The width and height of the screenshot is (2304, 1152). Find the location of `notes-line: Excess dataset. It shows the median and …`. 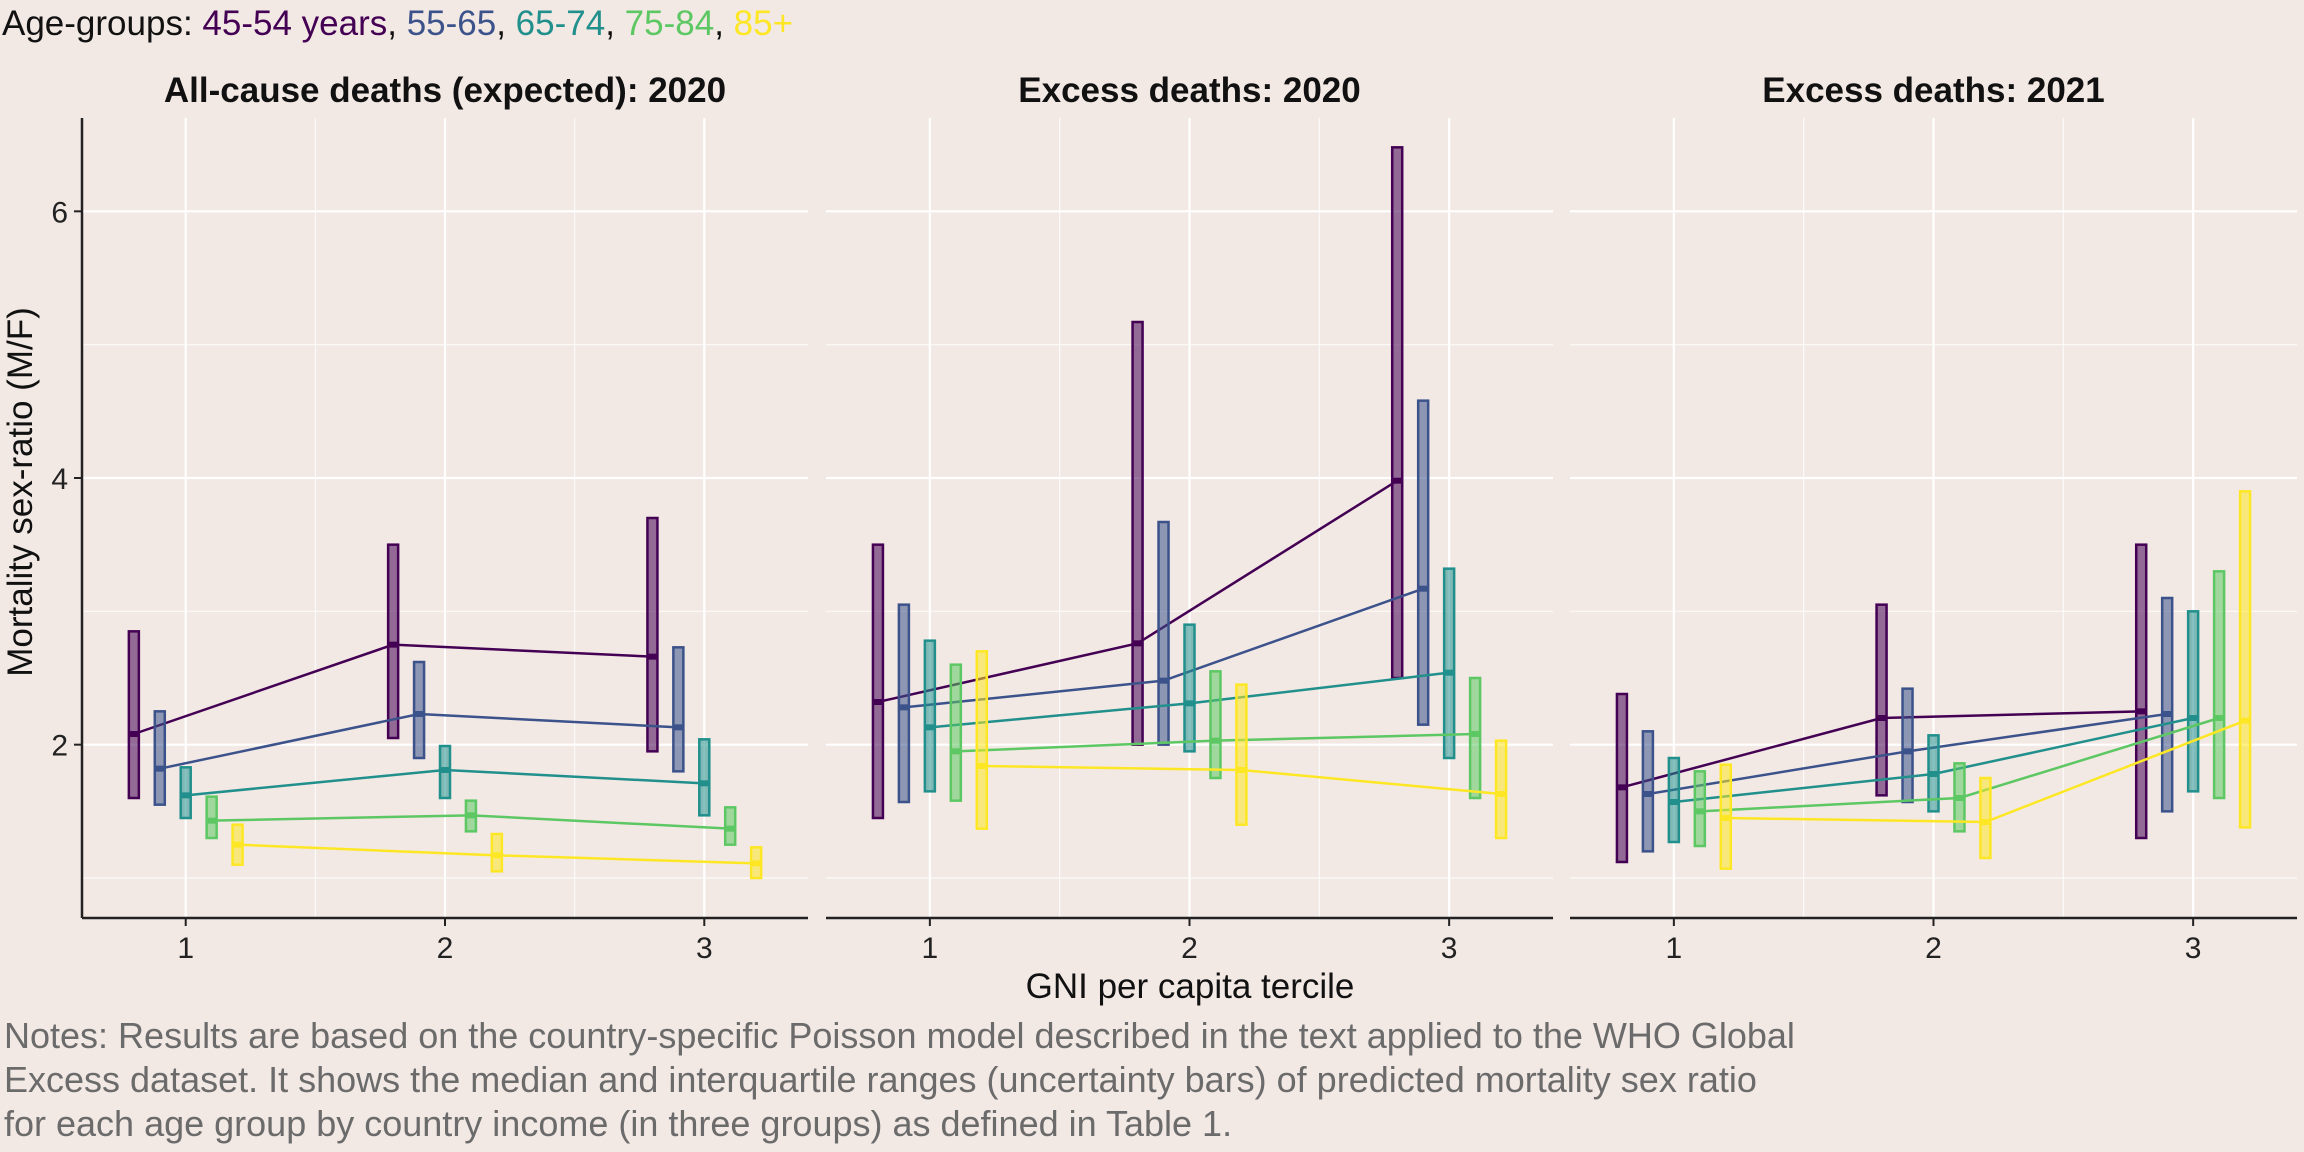

notes-line: Excess dataset. It shows the median and … is located at coordinates (880, 1079).